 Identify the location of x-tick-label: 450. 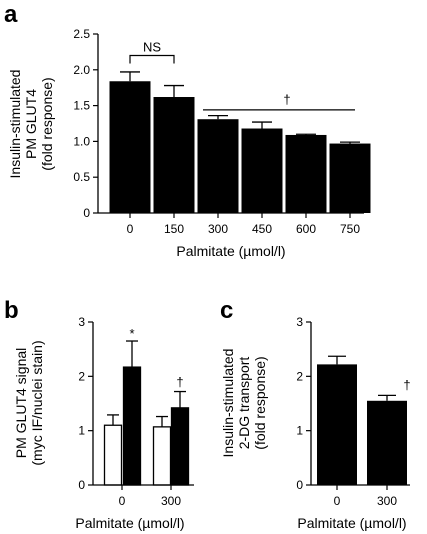
(262, 229).